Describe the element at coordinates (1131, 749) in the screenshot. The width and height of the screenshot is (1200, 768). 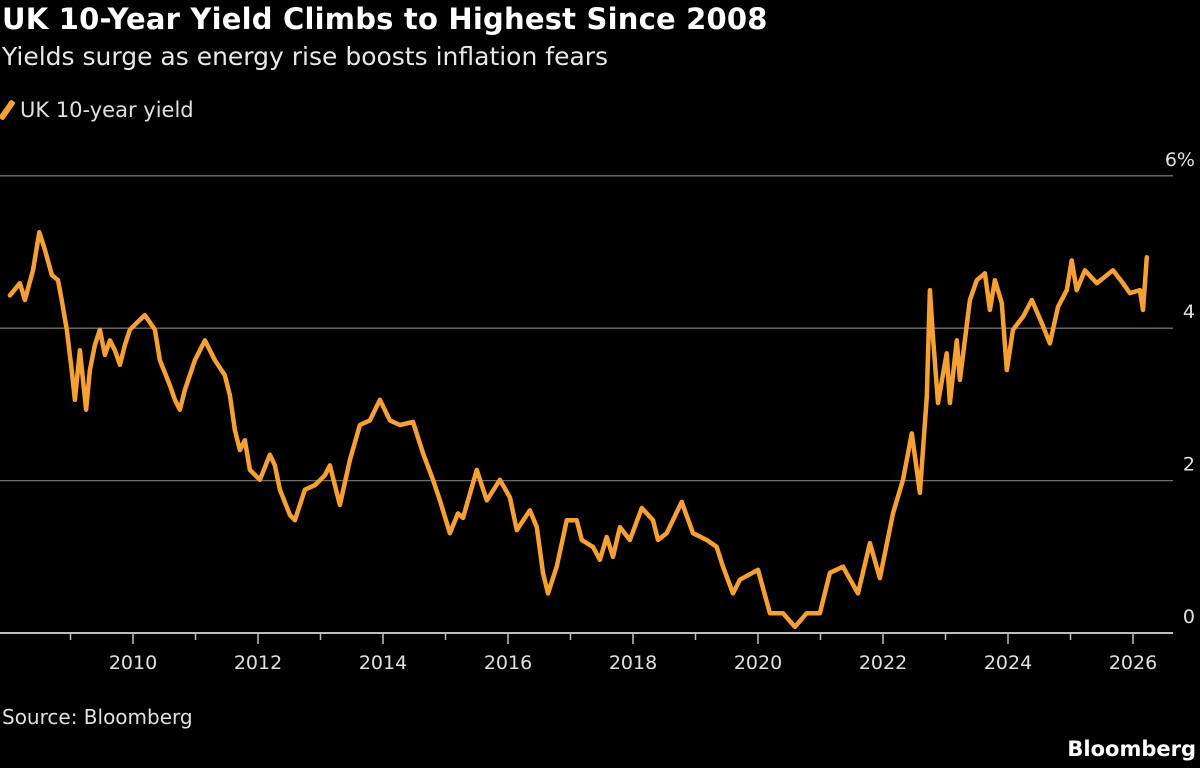
I see `bloomberg-logo: Bloomberg` at that location.